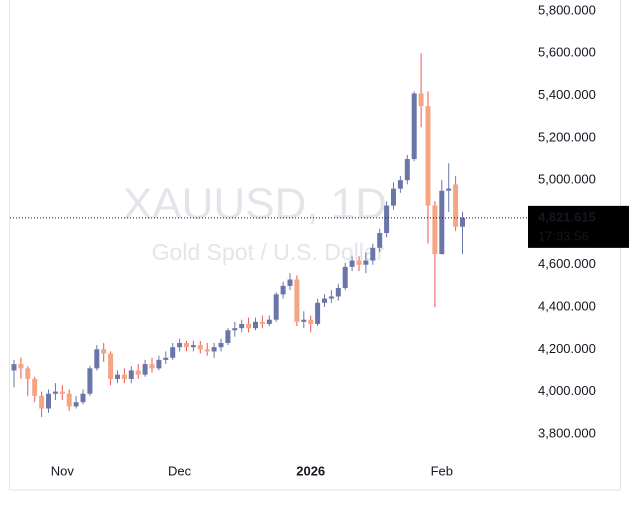 This screenshot has width=629, height=509. I want to click on y-tick-label: 5,600.000, so click(567, 52).